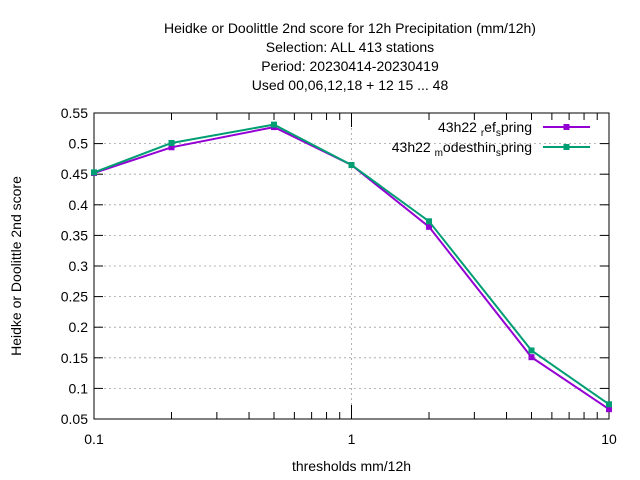 The height and width of the screenshot is (480, 640). I want to click on legend-label-1: 43h22 refspring, so click(485, 129).